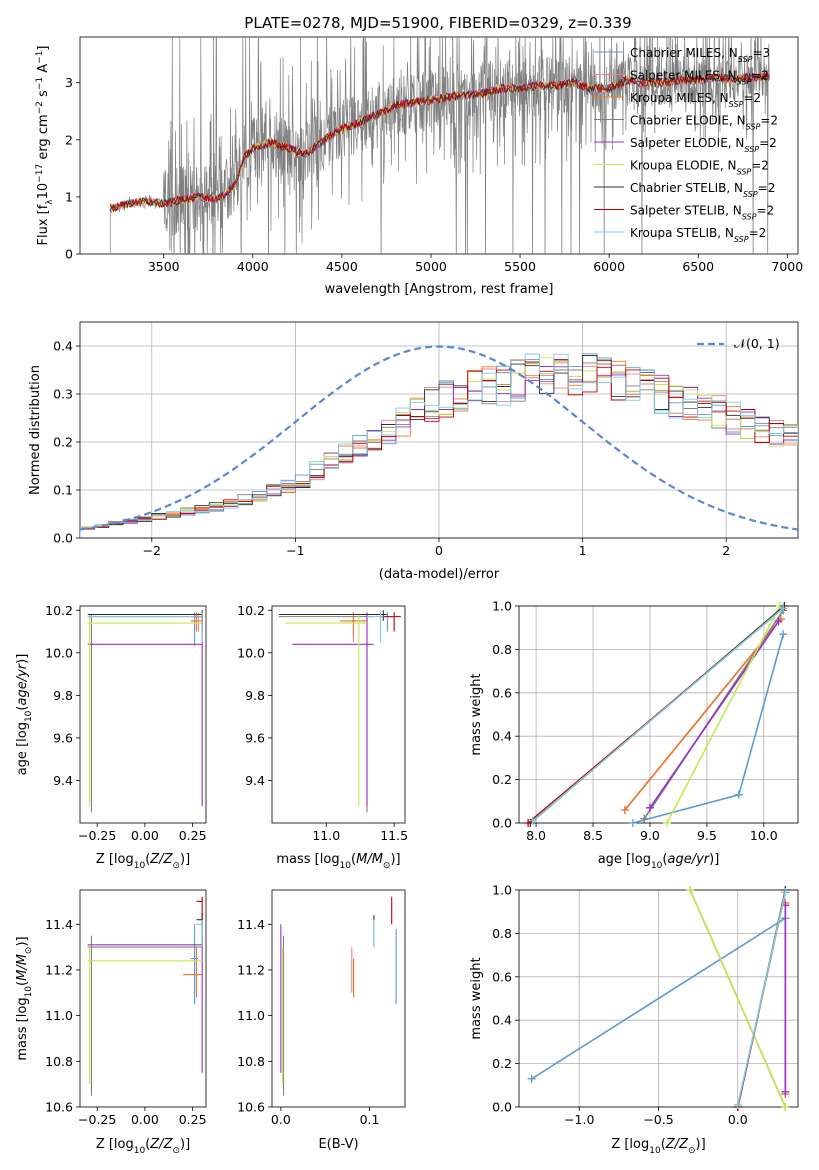  What do you see at coordinates (69, 82) in the screenshot?
I see `y-tick-label: 3` at bounding box center [69, 82].